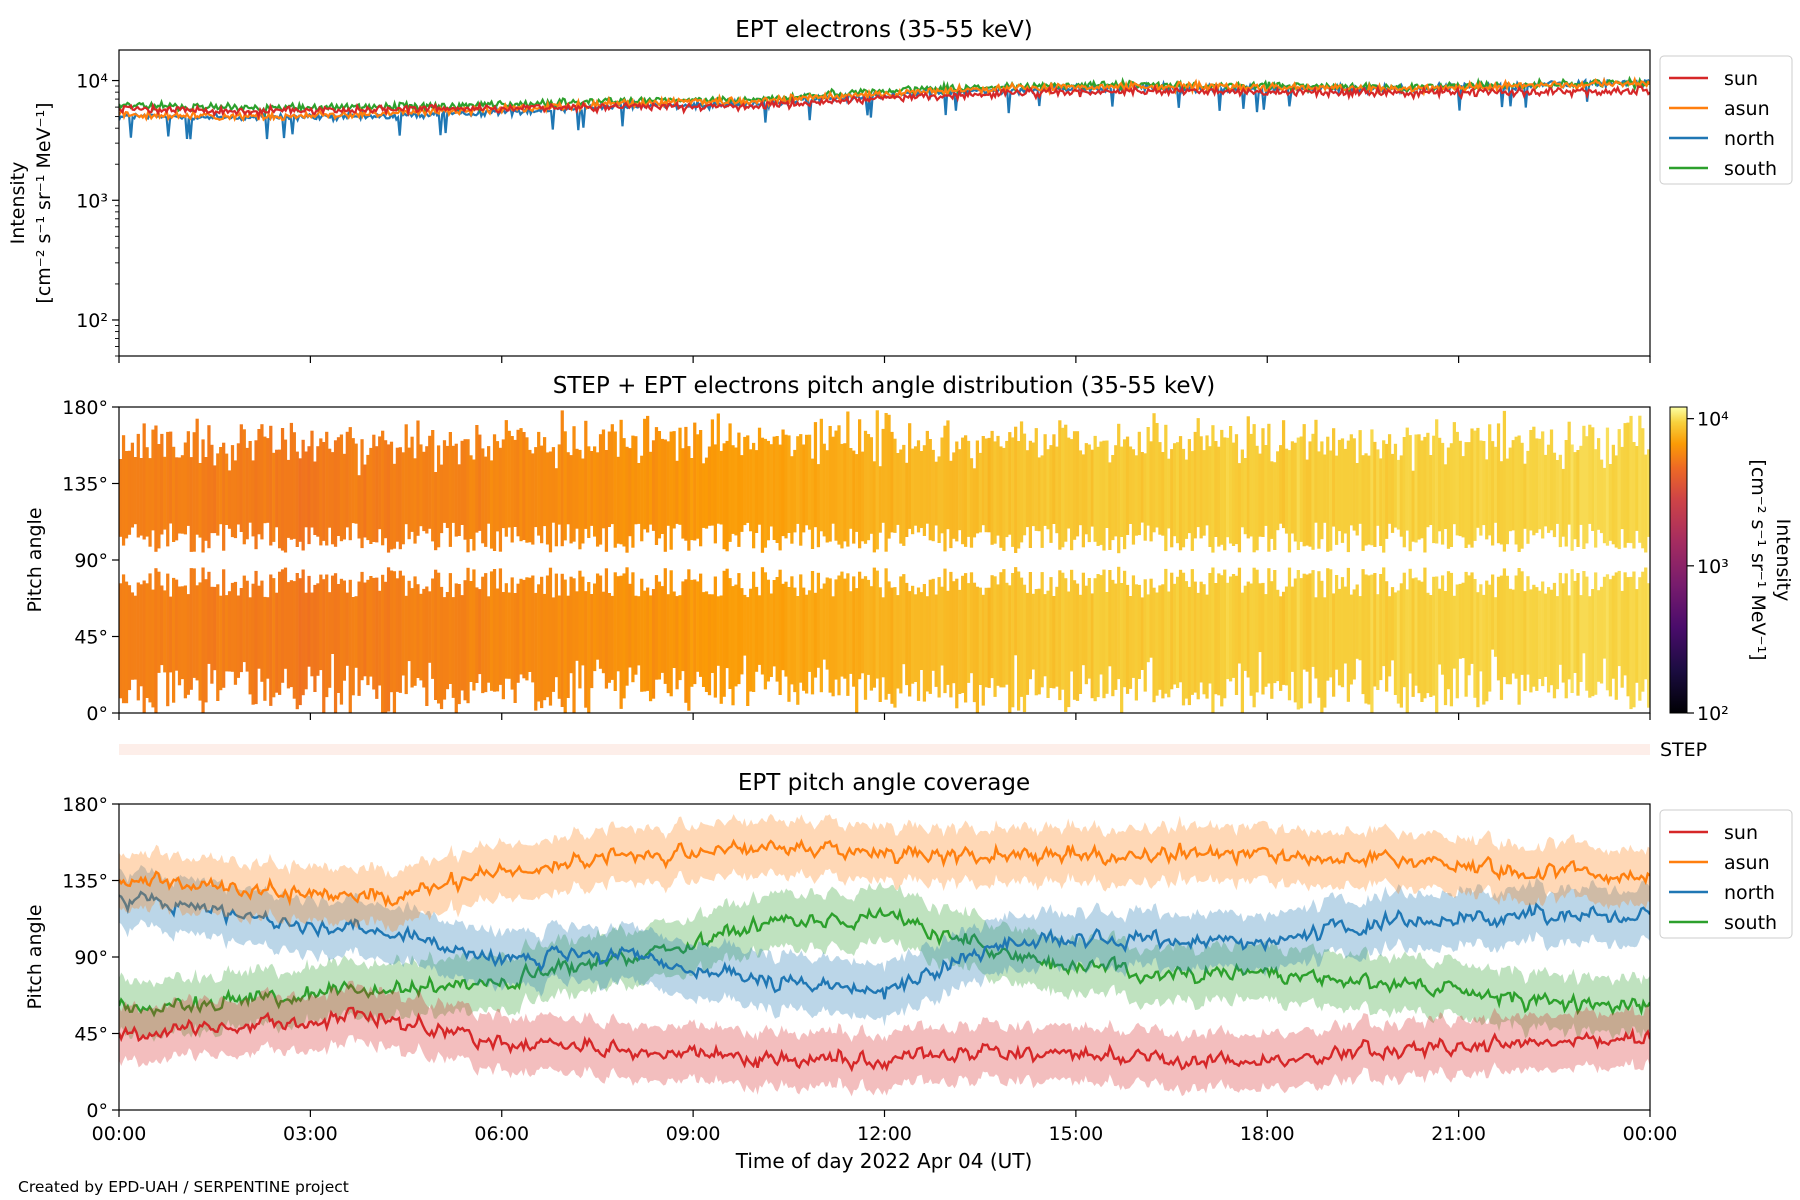 The width and height of the screenshot is (1800, 1200). Describe the element at coordinates (1713, 420) in the screenshot. I see `colorbar-tick-label: 10⁴` at that location.